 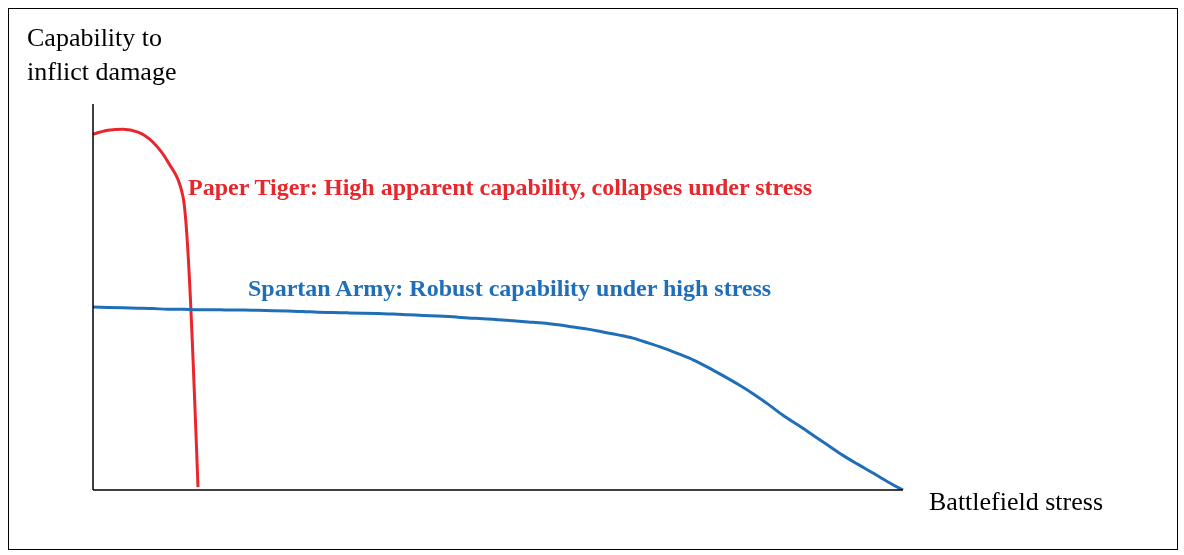 I want to click on y-axis-title: Capability to inflict damage, so click(x=102, y=55).